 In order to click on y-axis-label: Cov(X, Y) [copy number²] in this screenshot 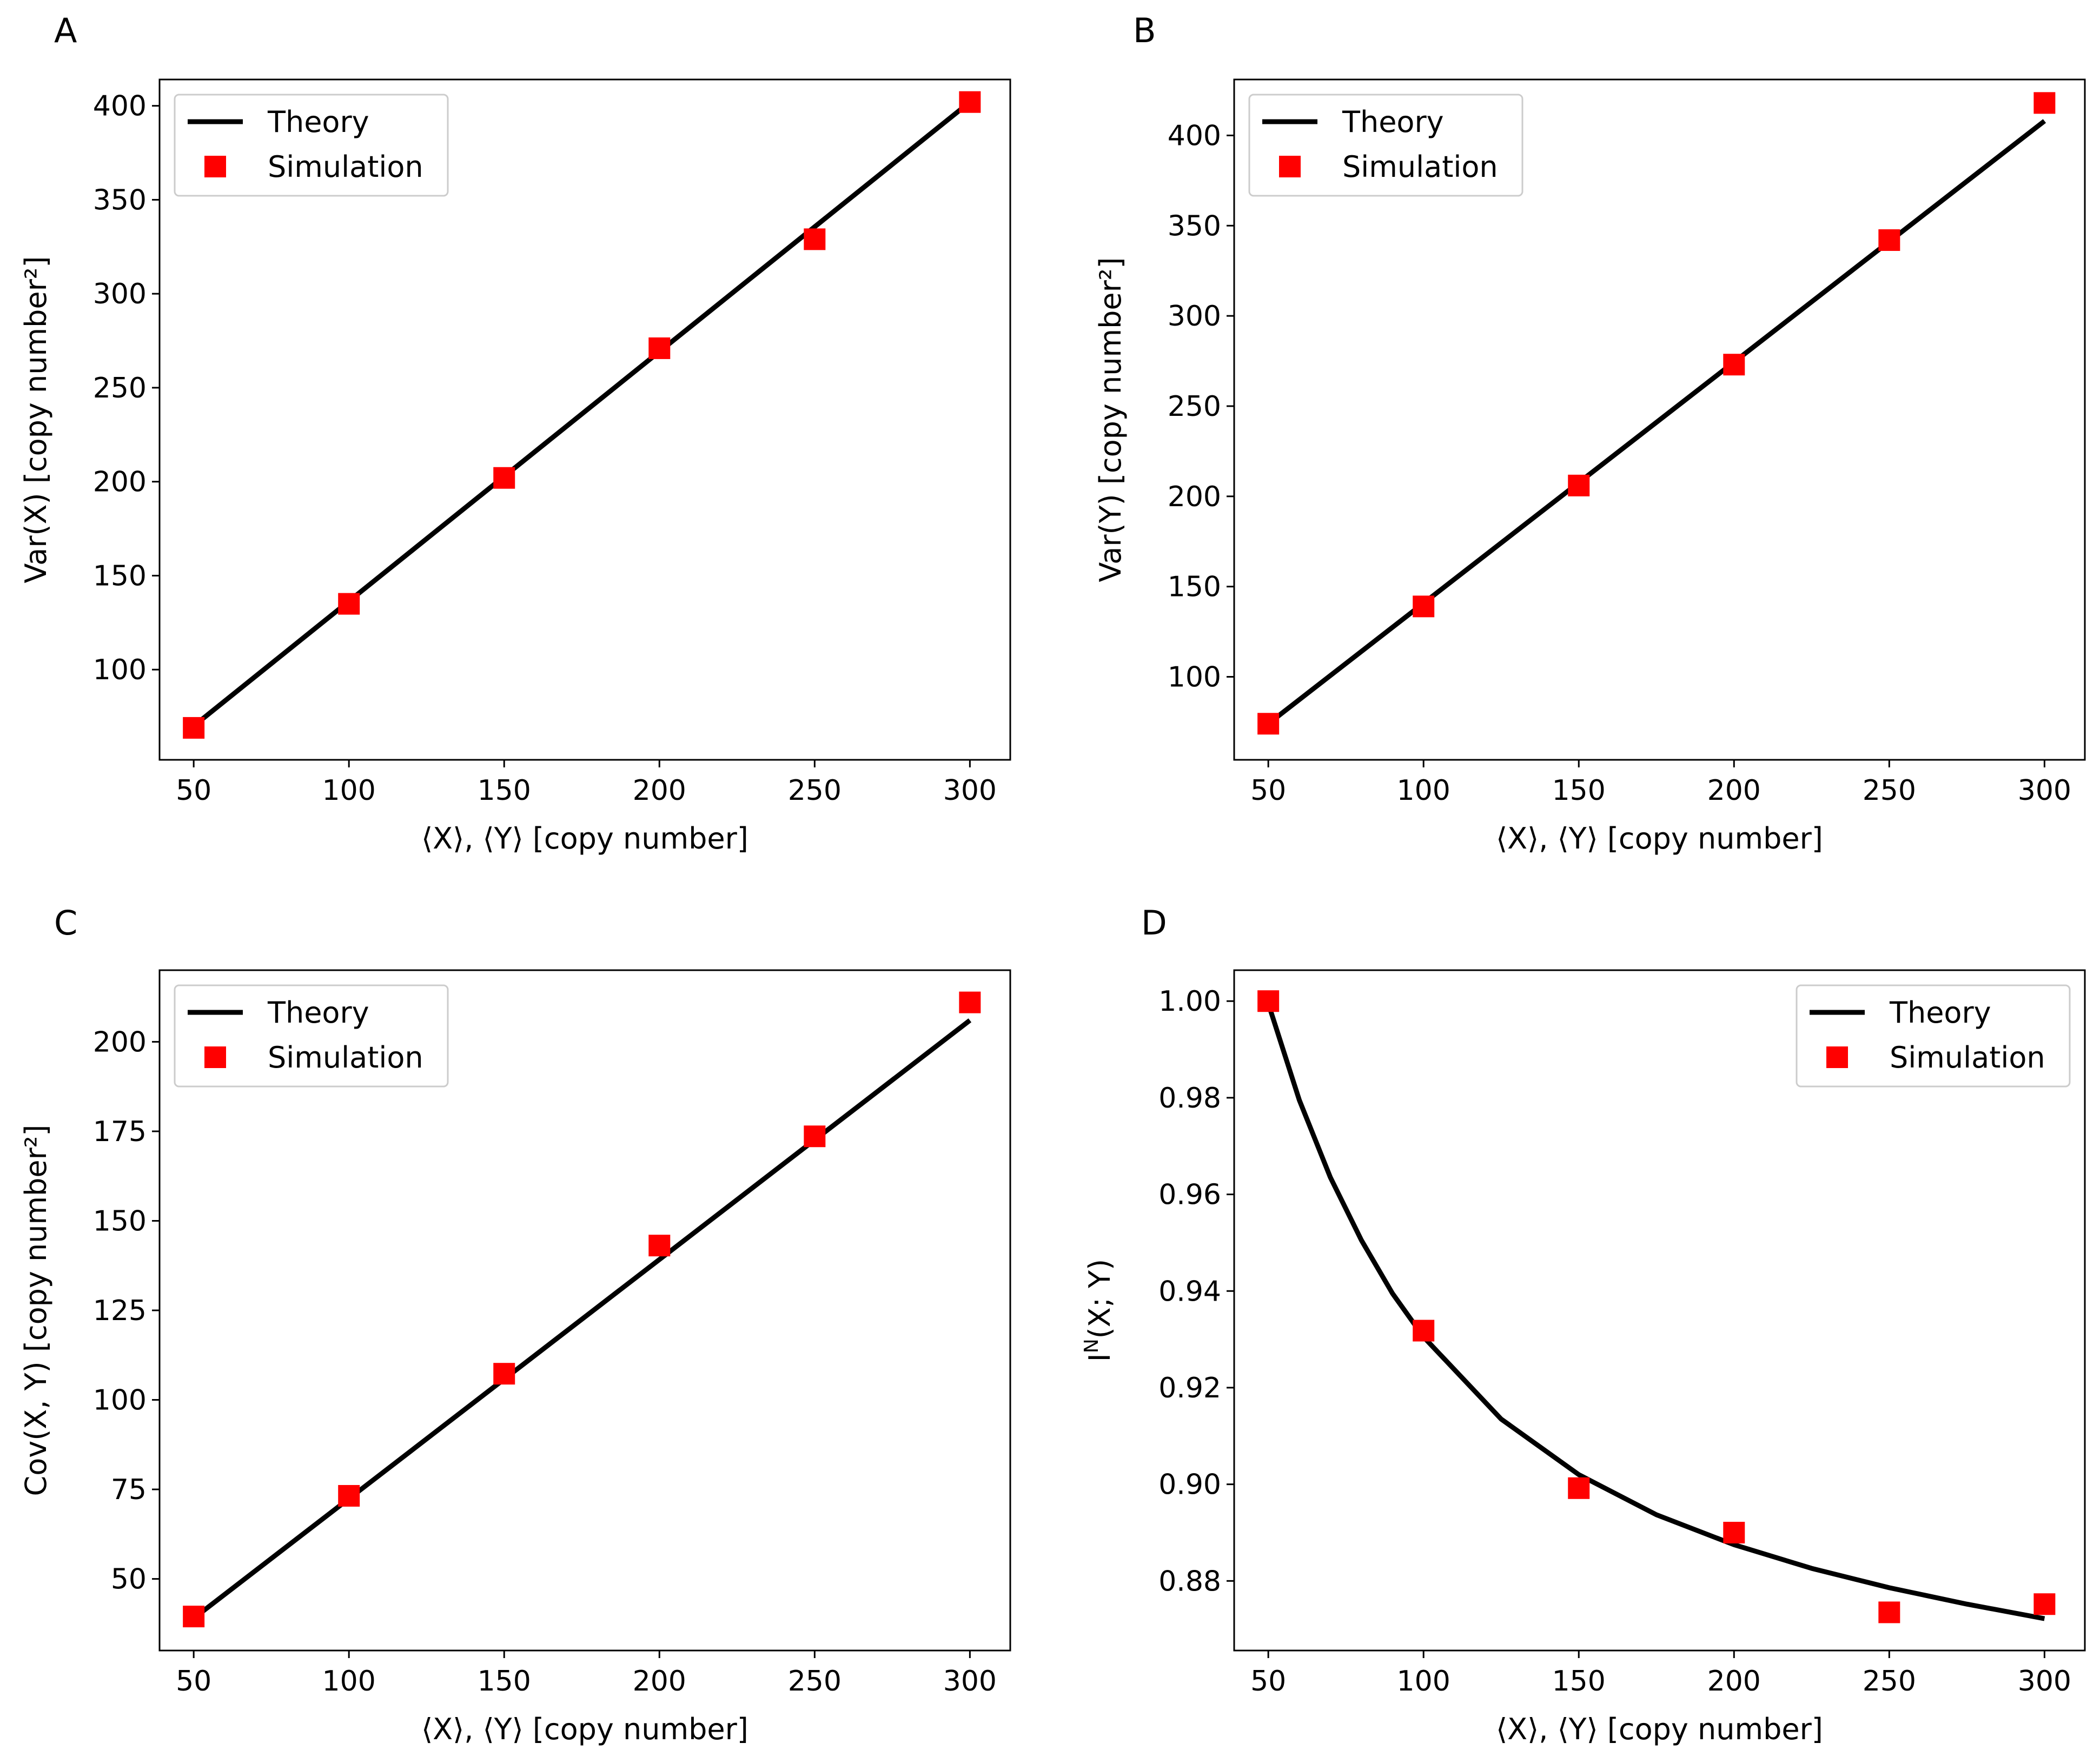, I will do `click(36, 1310)`.